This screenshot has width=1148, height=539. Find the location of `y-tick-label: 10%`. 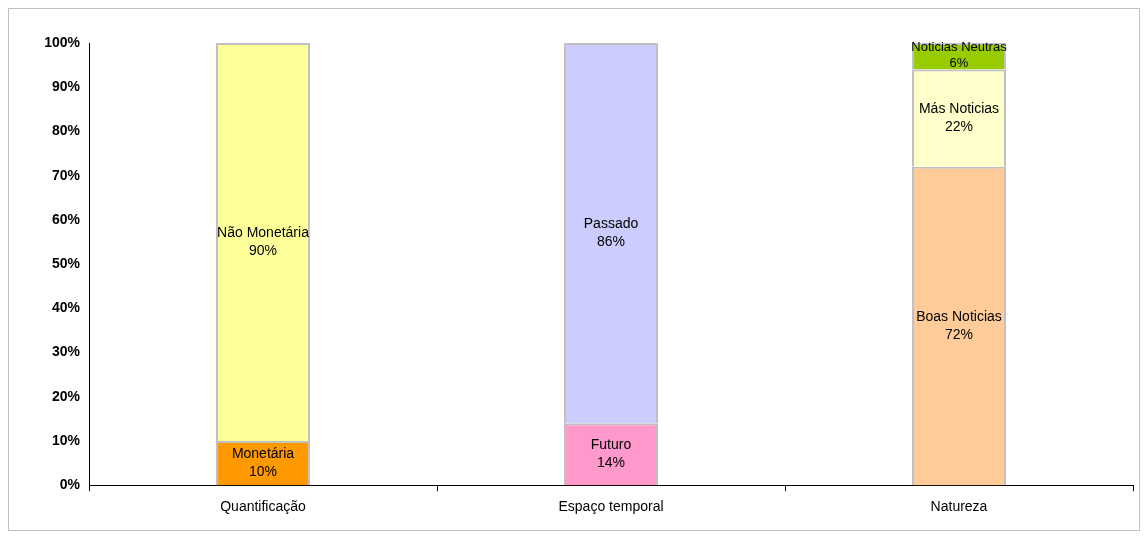

y-tick-label: 10% is located at coordinates (66, 439).